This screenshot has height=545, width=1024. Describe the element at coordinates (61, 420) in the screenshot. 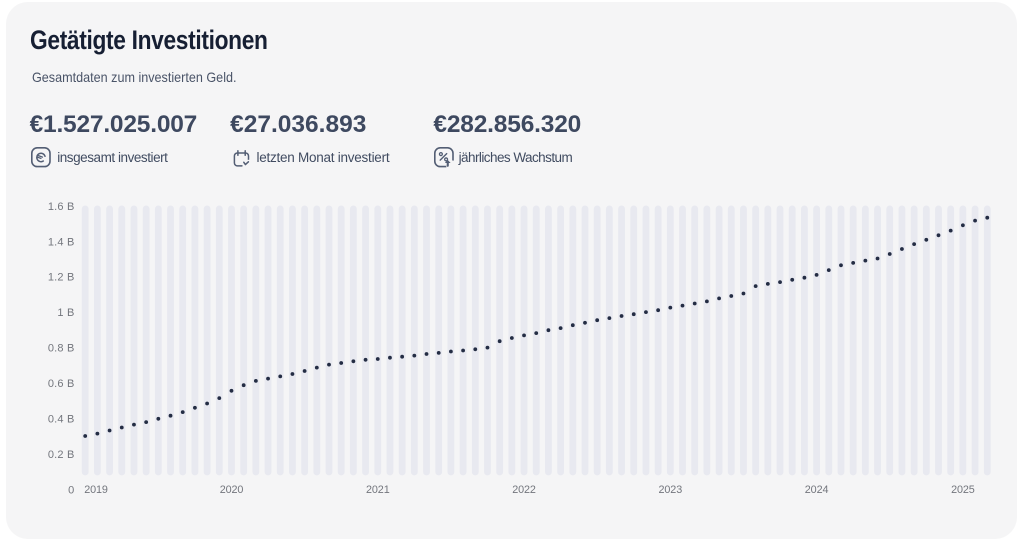

I see `svg-text: 0.4 B` at that location.